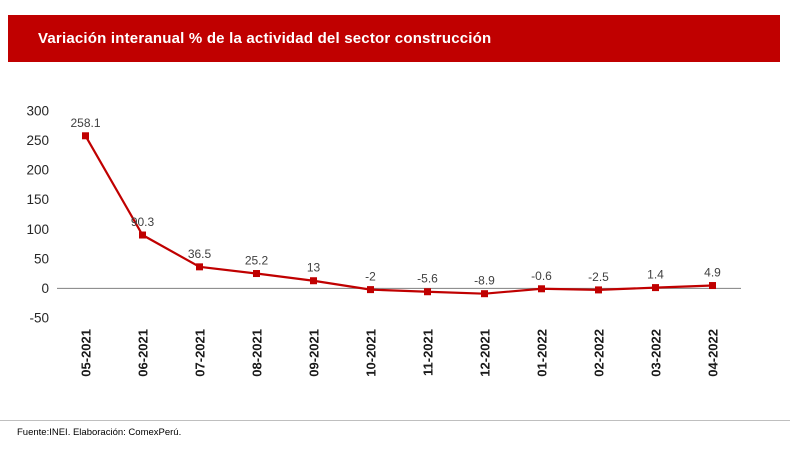  What do you see at coordinates (485, 353) in the screenshot?
I see `x-axis-category-label: 12-2021` at bounding box center [485, 353].